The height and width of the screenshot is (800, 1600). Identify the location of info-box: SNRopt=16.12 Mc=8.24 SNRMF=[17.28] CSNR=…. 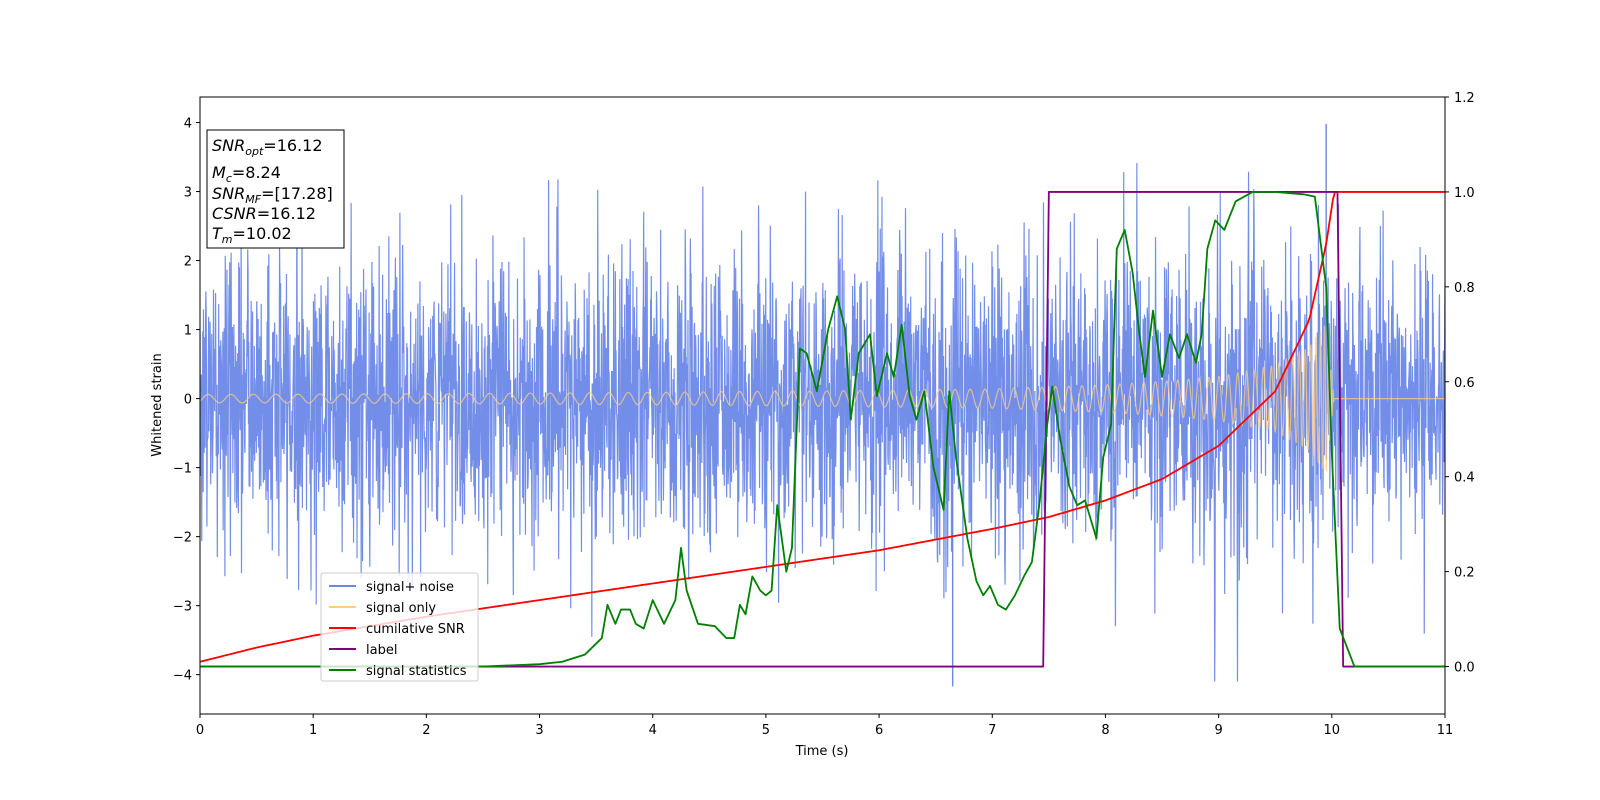
(275, 189).